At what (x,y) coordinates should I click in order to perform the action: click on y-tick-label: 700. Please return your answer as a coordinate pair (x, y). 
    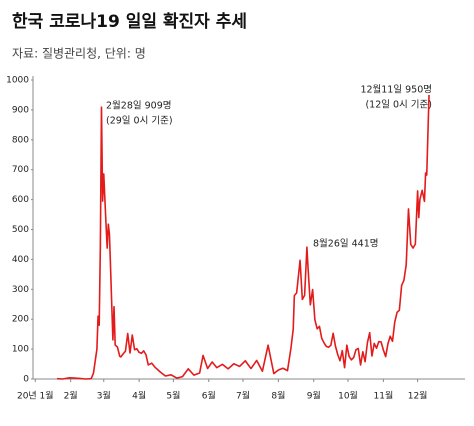
    Looking at the image, I should click on (20, 170).